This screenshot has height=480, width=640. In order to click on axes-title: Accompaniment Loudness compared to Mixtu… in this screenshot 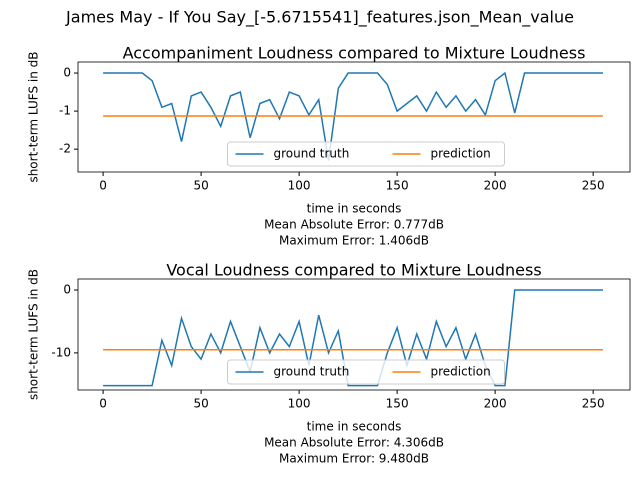, I will do `click(354, 53)`.